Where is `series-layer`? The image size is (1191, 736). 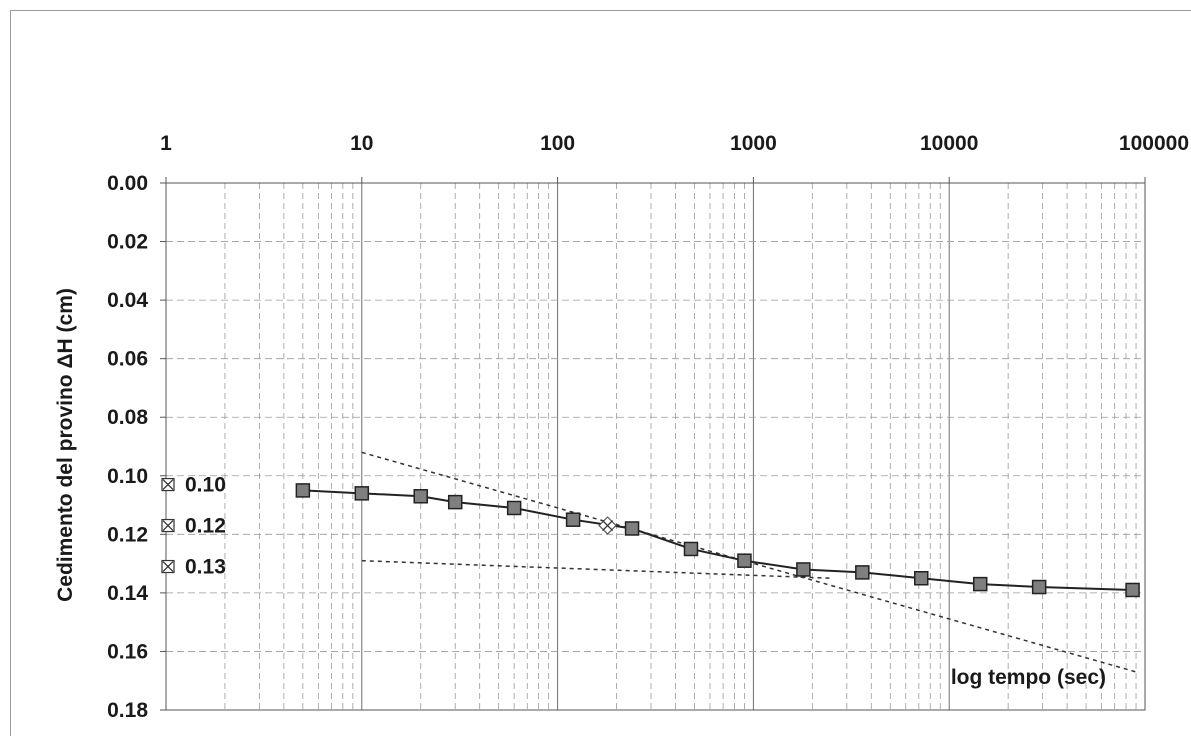 series-layer is located at coordinates (717, 540).